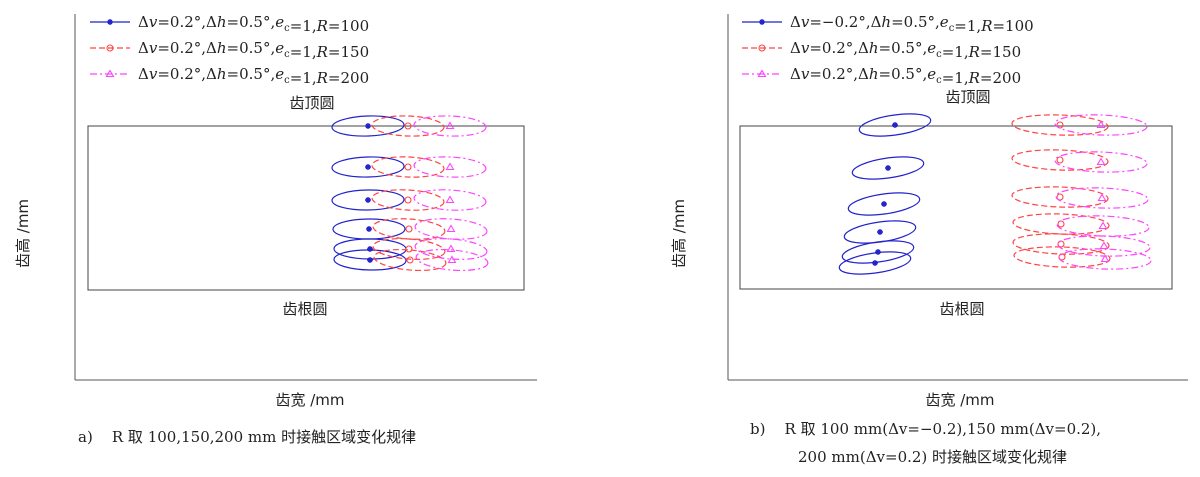 The width and height of the screenshot is (1200, 477). What do you see at coordinates (85, 437) in the screenshot?
I see `panel-label-a: a)` at bounding box center [85, 437].